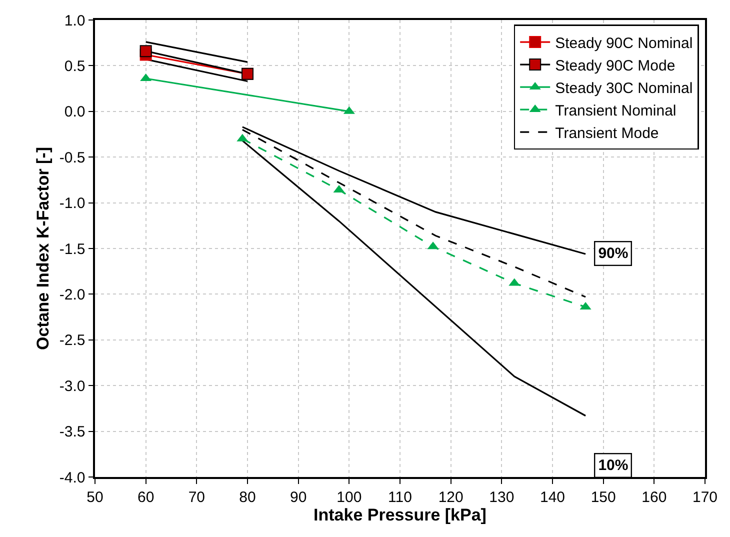 This screenshot has width=730, height=537. Describe the element at coordinates (607, 133) in the screenshot. I see `legend-label: Transient Mode` at that location.